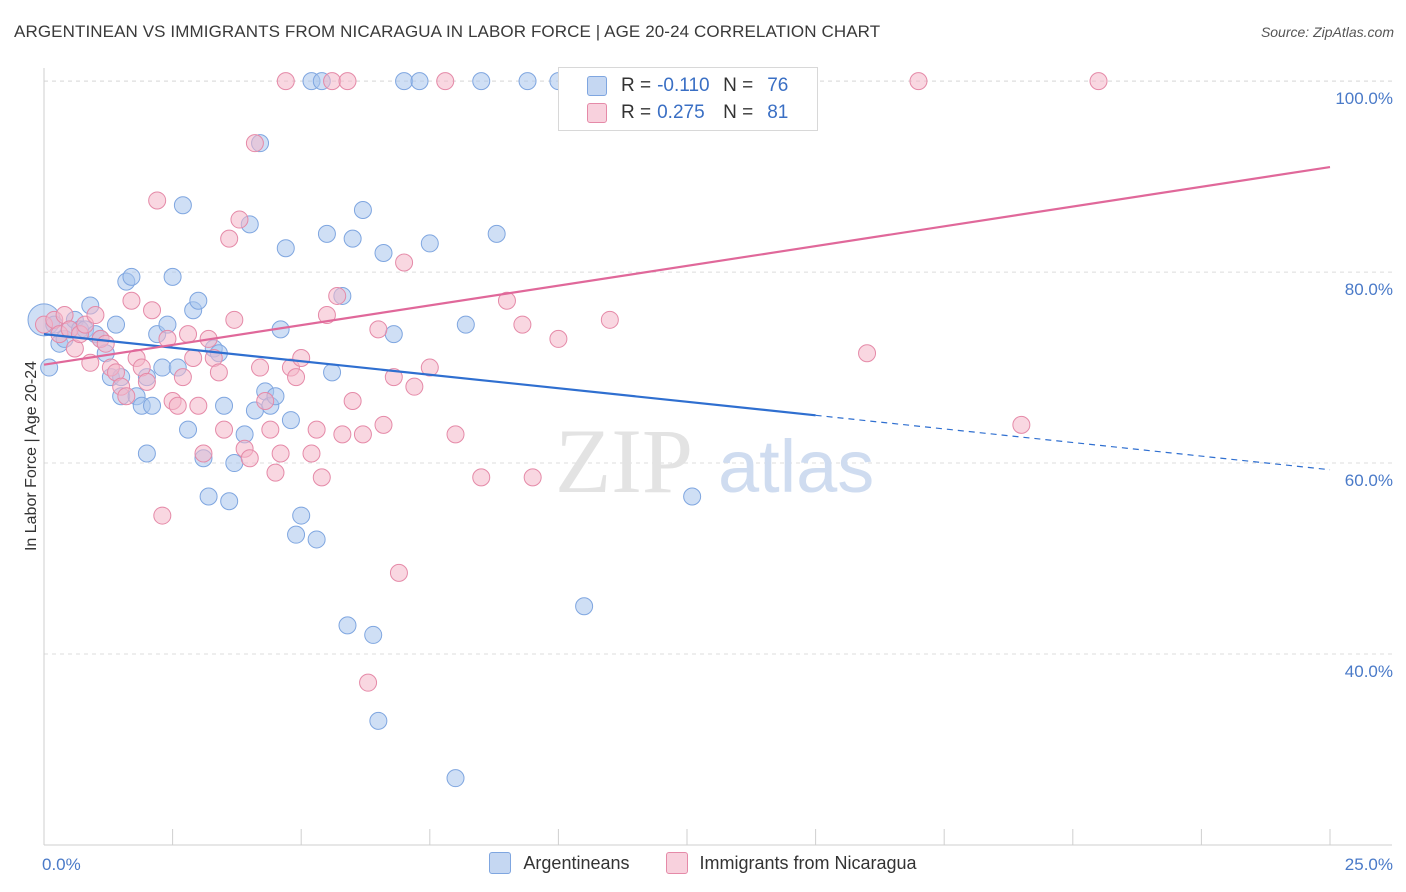 This screenshot has height=892, width=1406. I want to click on y-tick-label: 100.0%, so click(1364, 98).